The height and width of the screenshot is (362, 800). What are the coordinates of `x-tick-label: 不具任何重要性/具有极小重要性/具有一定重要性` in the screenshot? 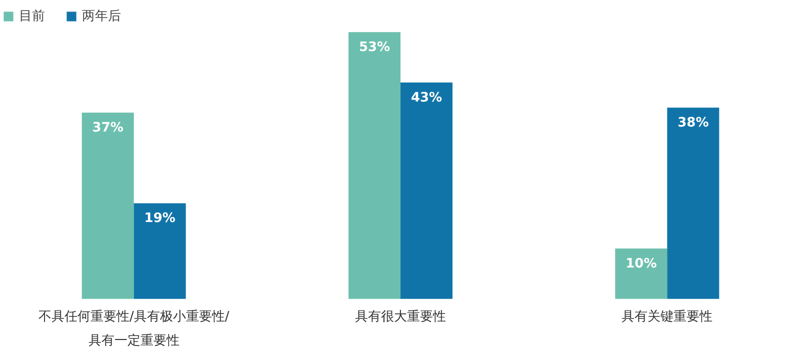 It's located at (134, 329).